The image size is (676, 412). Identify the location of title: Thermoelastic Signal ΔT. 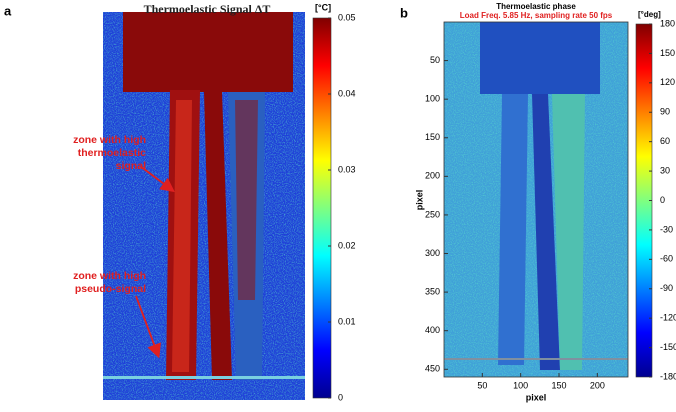
(207, 9).